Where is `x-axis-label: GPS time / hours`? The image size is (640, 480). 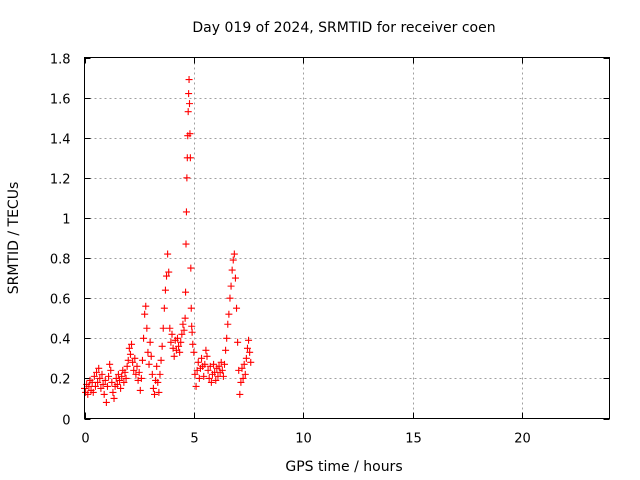 x-axis-label: GPS time / hours is located at coordinates (343, 467).